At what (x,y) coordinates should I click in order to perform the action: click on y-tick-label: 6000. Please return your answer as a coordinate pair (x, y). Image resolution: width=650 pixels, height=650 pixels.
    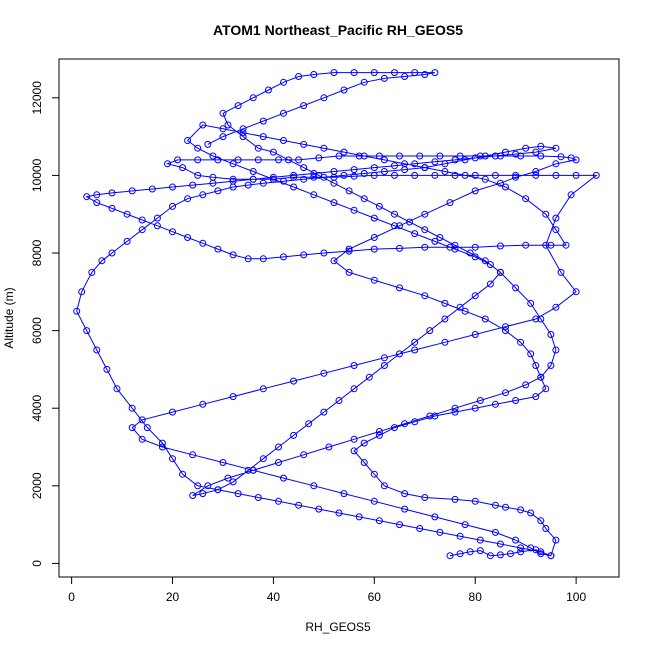
    Looking at the image, I should click on (37, 330).